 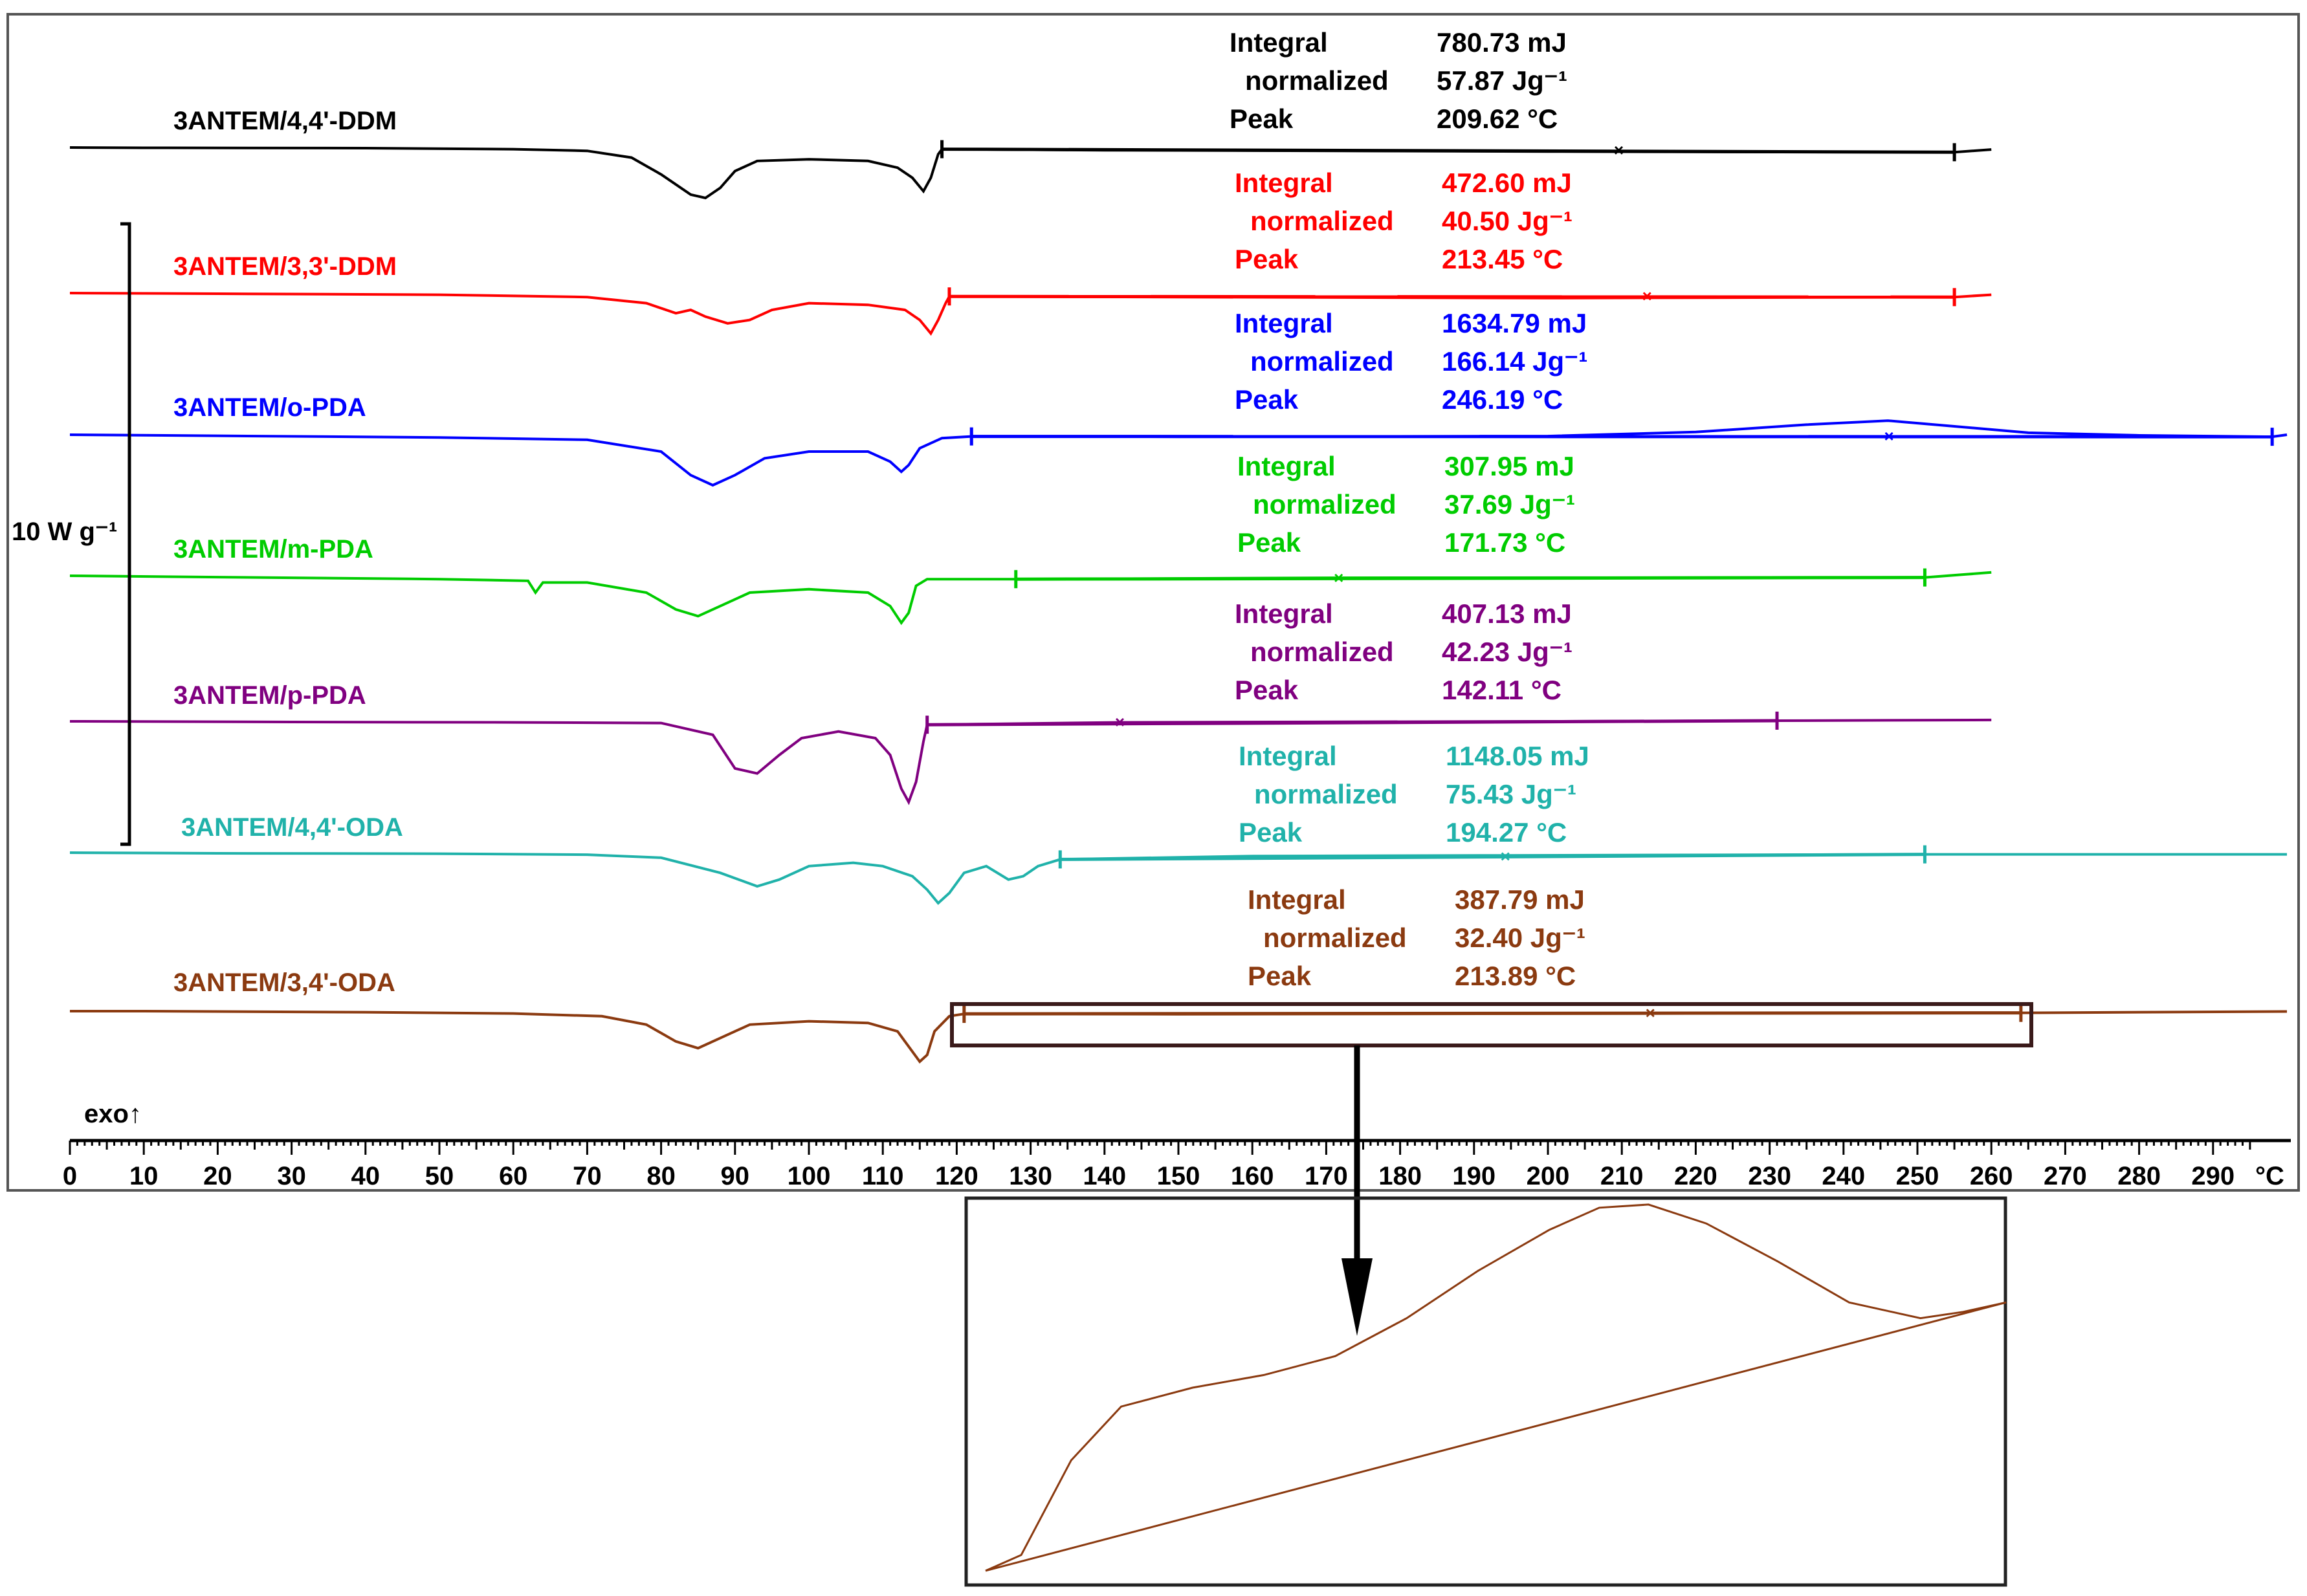 What do you see at coordinates (269, 408) in the screenshot?
I see `series-label: 3ANTEM/o-PDA` at bounding box center [269, 408].